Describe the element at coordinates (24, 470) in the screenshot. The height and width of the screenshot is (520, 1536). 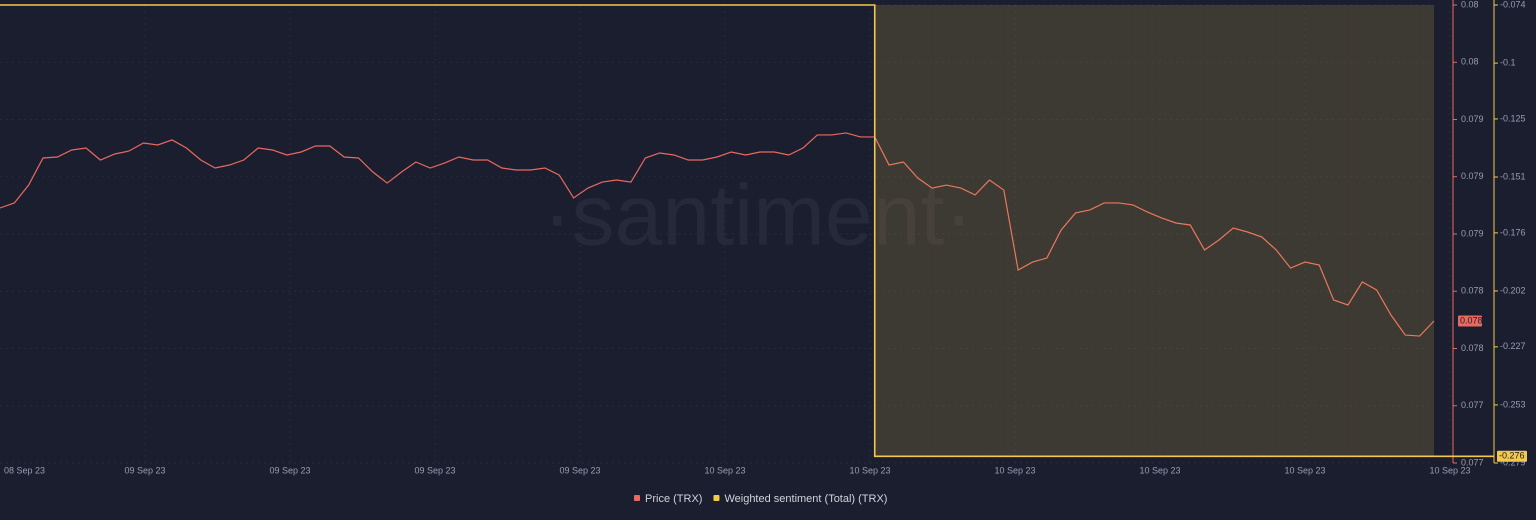
I see `x-tick-label: 08 Sep 23` at that location.